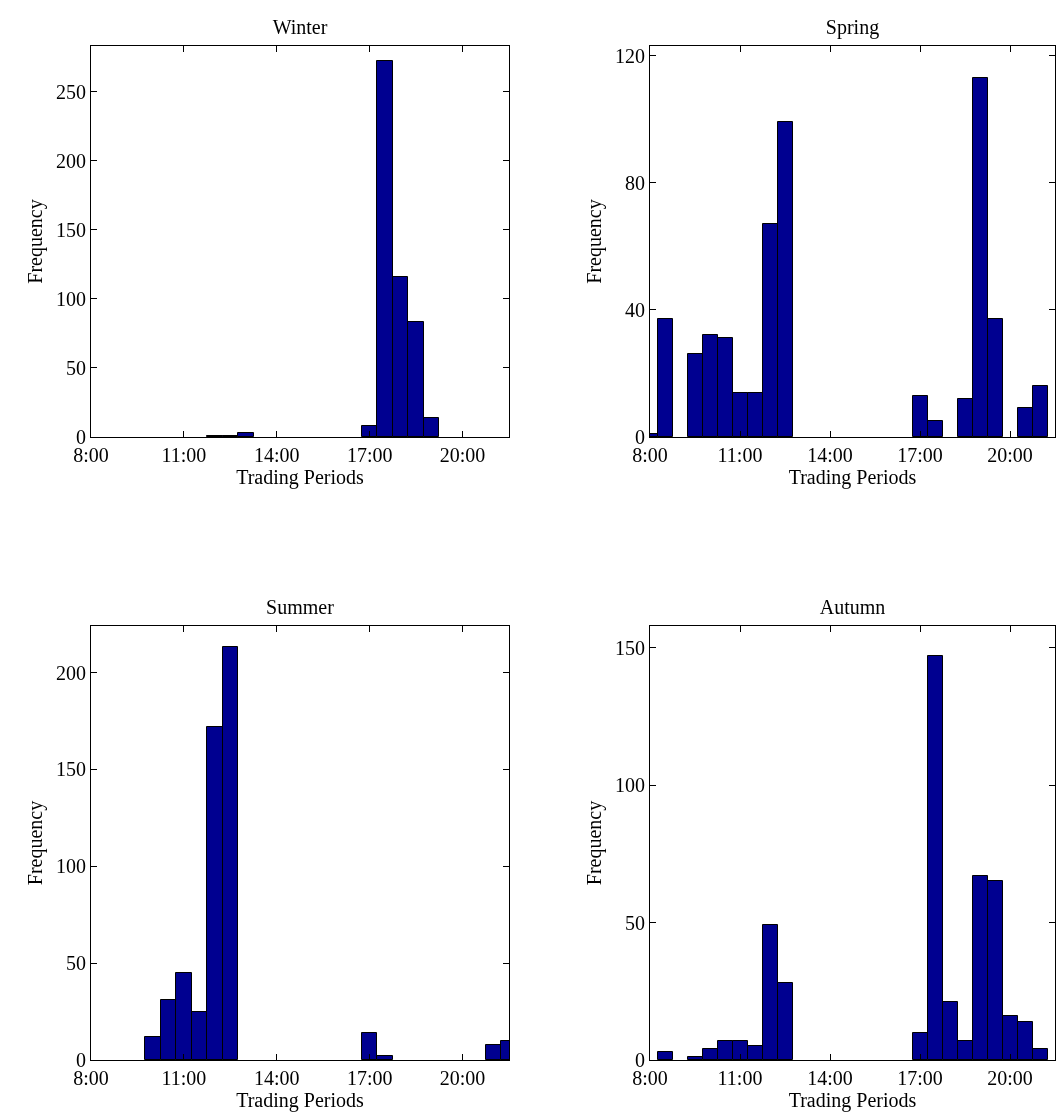  What do you see at coordinates (852, 607) in the screenshot?
I see `chart-title: Autumn` at bounding box center [852, 607].